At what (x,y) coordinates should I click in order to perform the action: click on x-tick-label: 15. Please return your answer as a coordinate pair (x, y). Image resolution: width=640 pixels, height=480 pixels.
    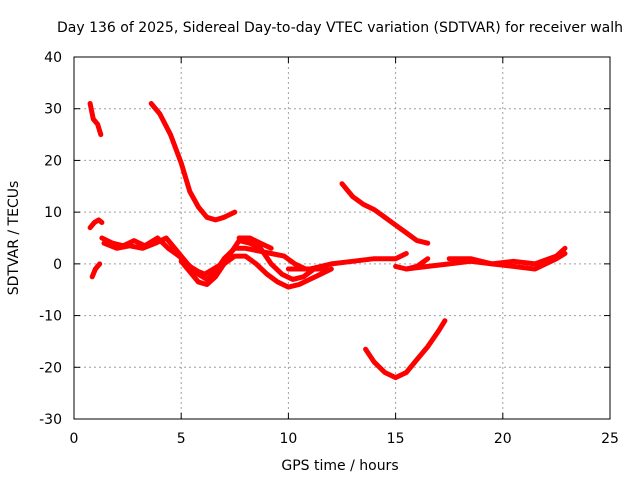
    Looking at the image, I should click on (396, 439).